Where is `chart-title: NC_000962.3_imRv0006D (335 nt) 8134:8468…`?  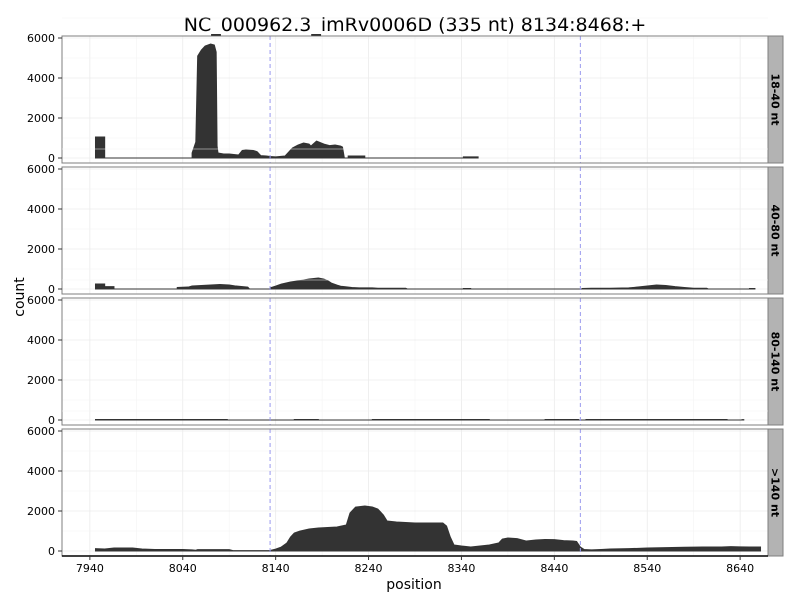
chart-title: NC_000962.3_imRv0006D (335 nt) 8134:8468… is located at coordinates (415, 25).